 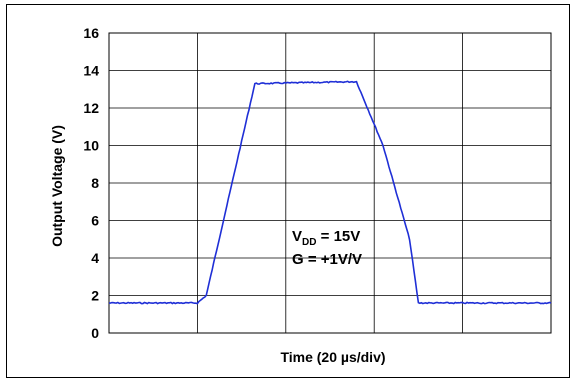 What do you see at coordinates (91, 71) in the screenshot?
I see `y-tick-label: 14` at bounding box center [91, 71].